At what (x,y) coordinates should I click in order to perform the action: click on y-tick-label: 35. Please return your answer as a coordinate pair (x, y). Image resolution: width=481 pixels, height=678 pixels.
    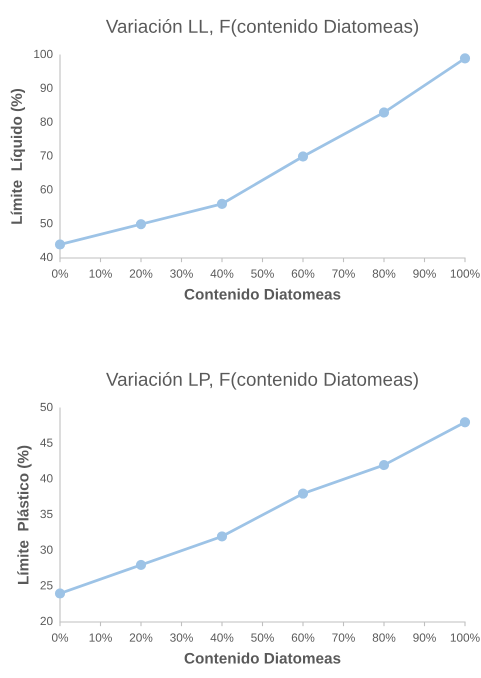
    Looking at the image, I should click on (46, 514).